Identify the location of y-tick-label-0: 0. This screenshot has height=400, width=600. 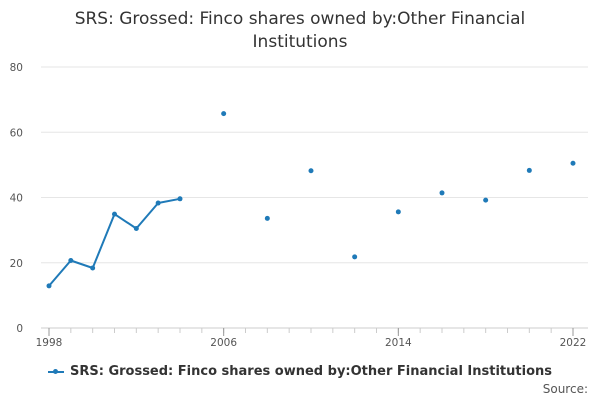
(19, 329).